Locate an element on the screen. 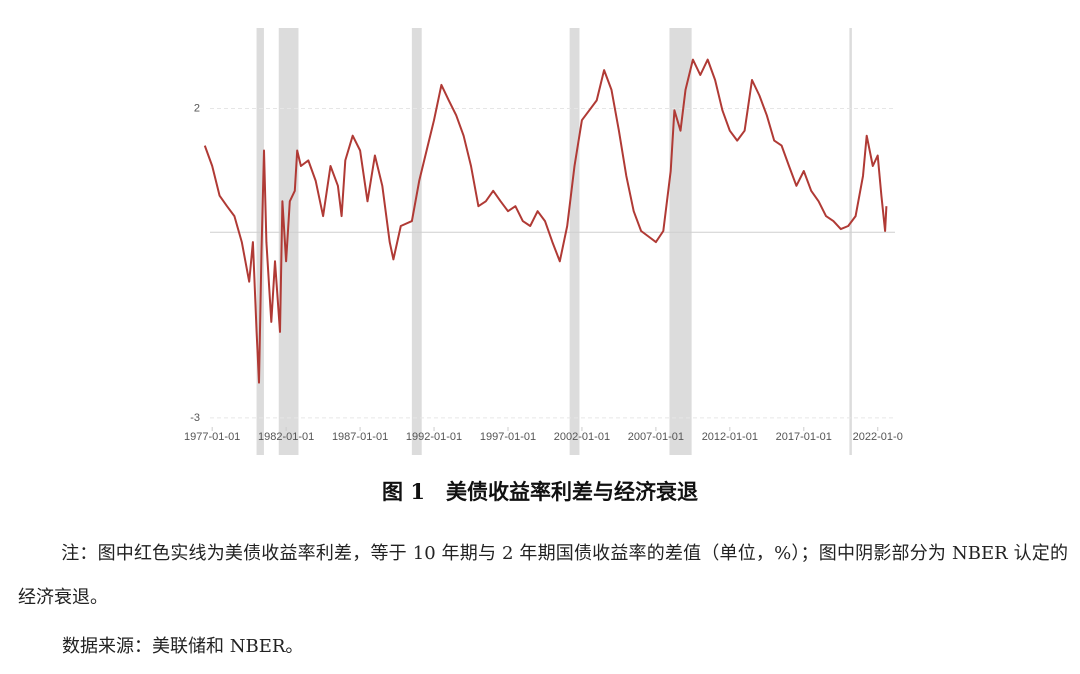  x-tick-label: 1992-01-01 is located at coordinates (434, 437).